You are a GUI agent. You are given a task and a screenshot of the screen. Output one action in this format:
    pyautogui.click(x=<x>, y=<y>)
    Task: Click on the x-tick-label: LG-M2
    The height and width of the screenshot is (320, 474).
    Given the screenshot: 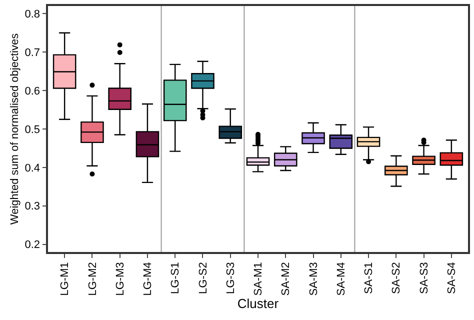 What is the action you would take?
    pyautogui.click(x=92, y=279)
    